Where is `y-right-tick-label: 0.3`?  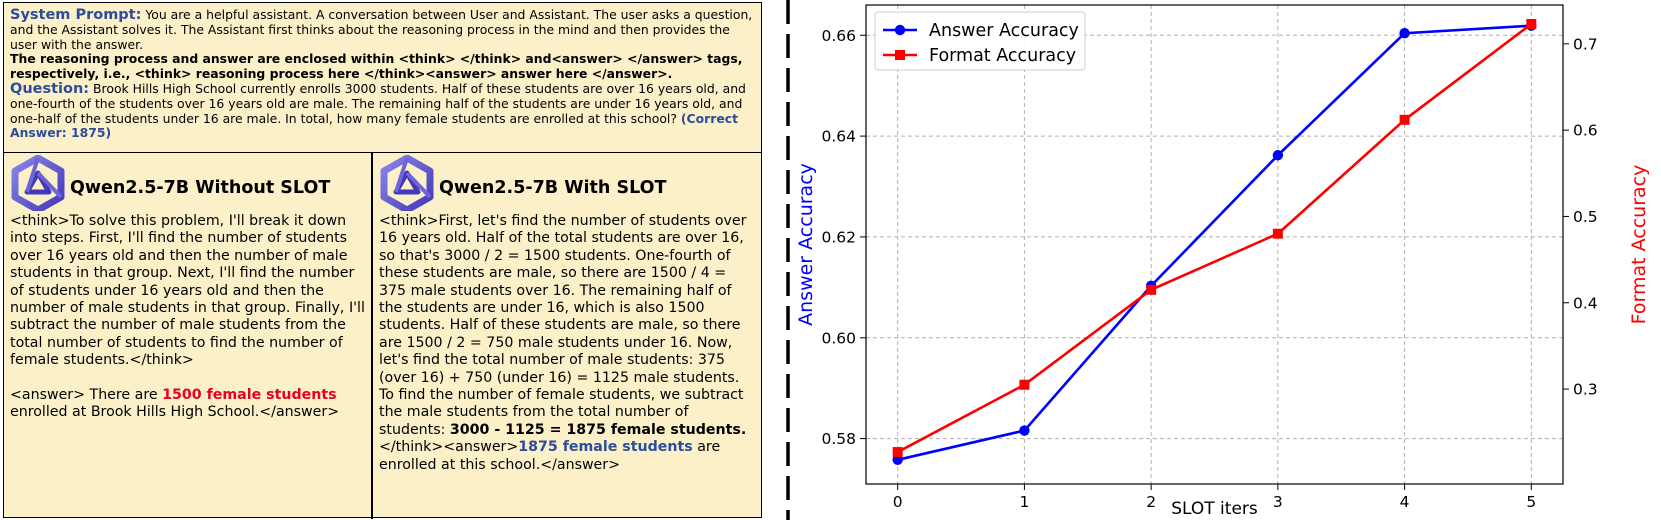 y-right-tick-label: 0.3 is located at coordinates (1585, 390).